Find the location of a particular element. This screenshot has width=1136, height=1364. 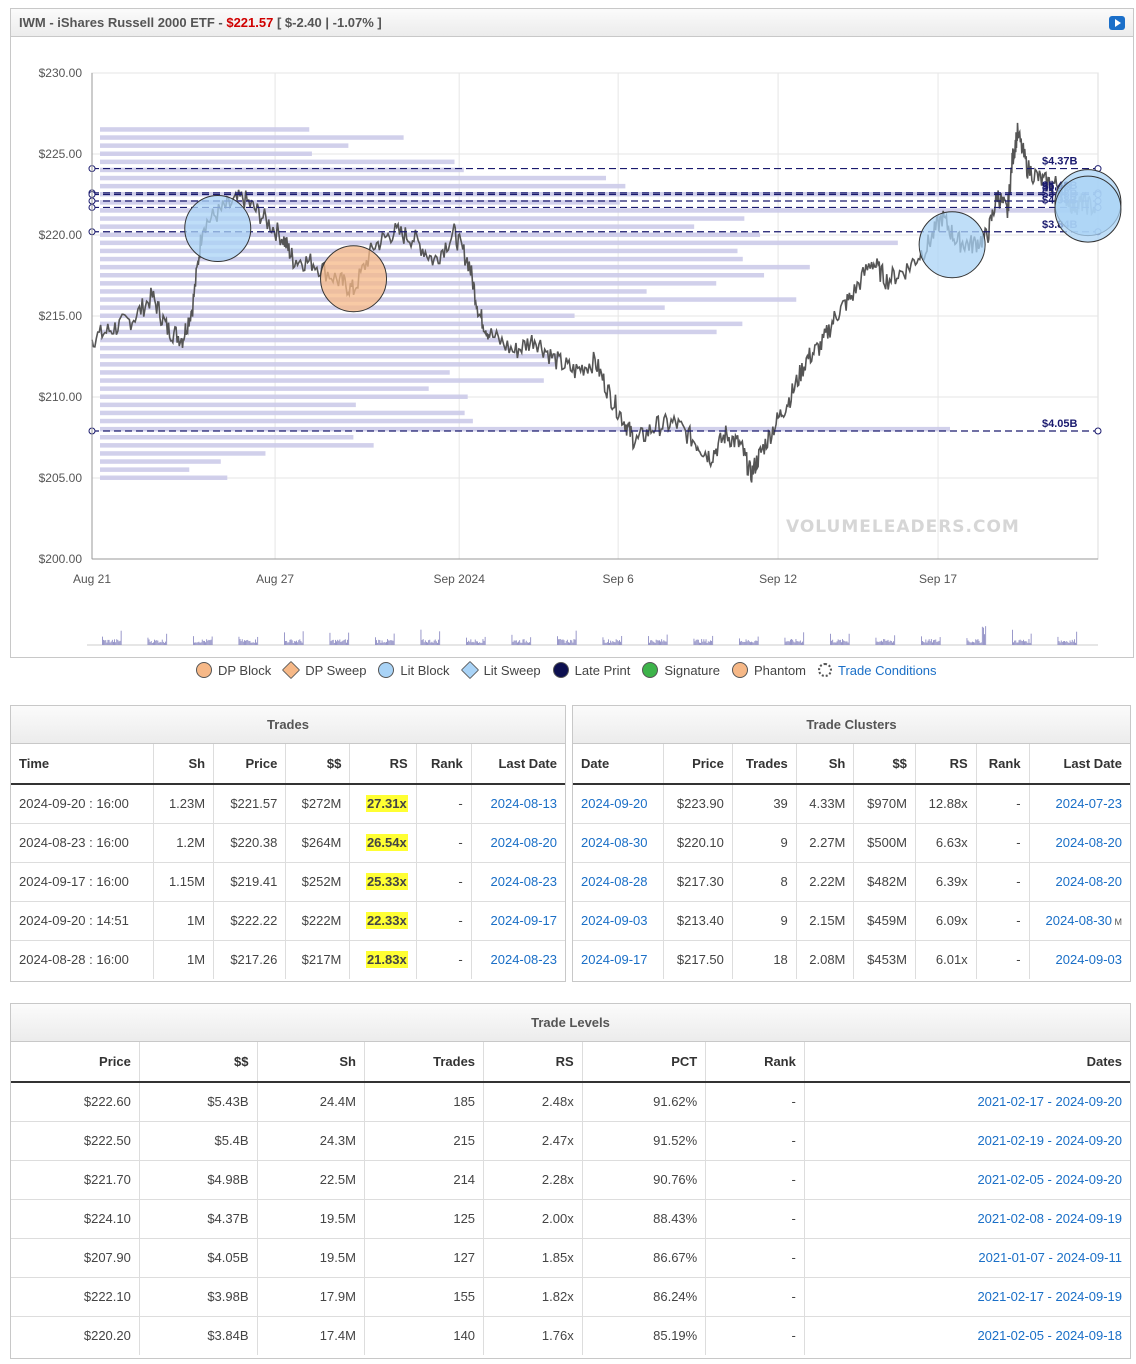

rs-highlight: 26.54x is located at coordinates (386, 842).